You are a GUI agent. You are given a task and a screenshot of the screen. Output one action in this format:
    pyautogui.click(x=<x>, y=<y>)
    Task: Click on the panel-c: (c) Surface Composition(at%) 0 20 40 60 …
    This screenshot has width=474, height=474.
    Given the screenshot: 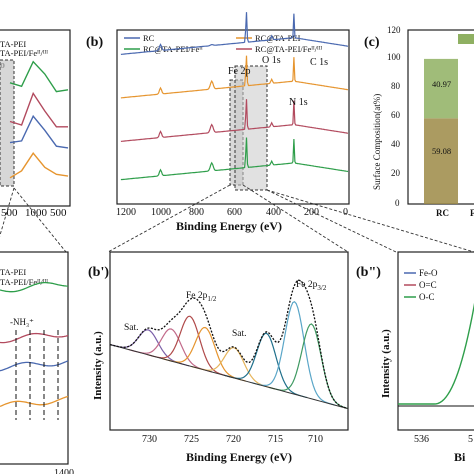 What is the action you would take?
    pyautogui.click(x=419, y=121)
    